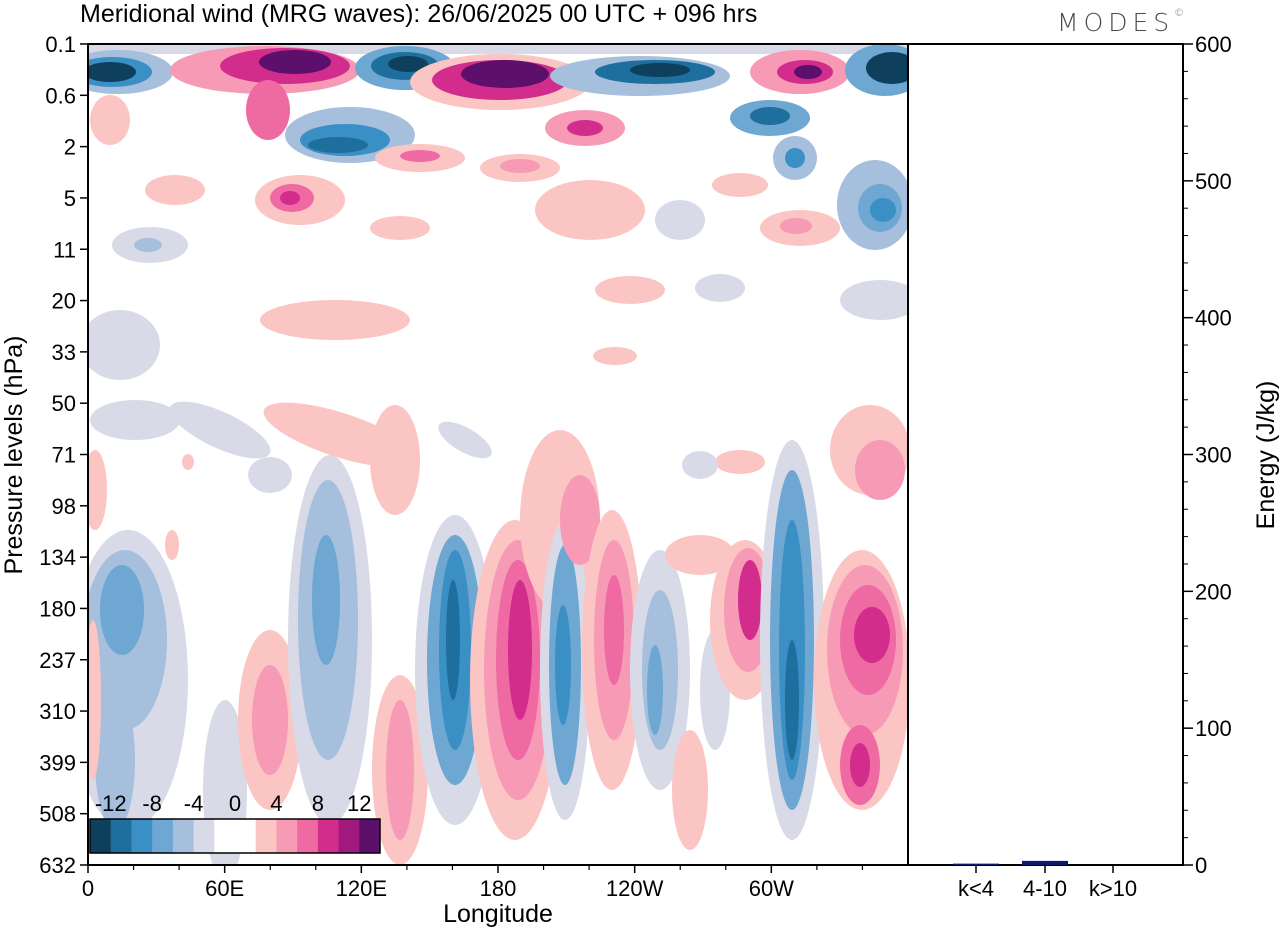 This screenshot has height=930, width=1280. I want to click on colorbar-label: 8, so click(318, 803).